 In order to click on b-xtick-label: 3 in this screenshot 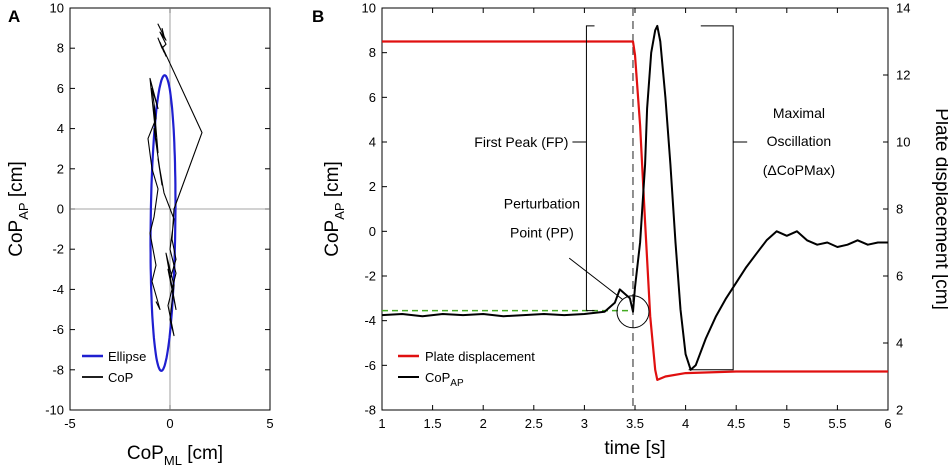, I will do `click(584, 423)`.